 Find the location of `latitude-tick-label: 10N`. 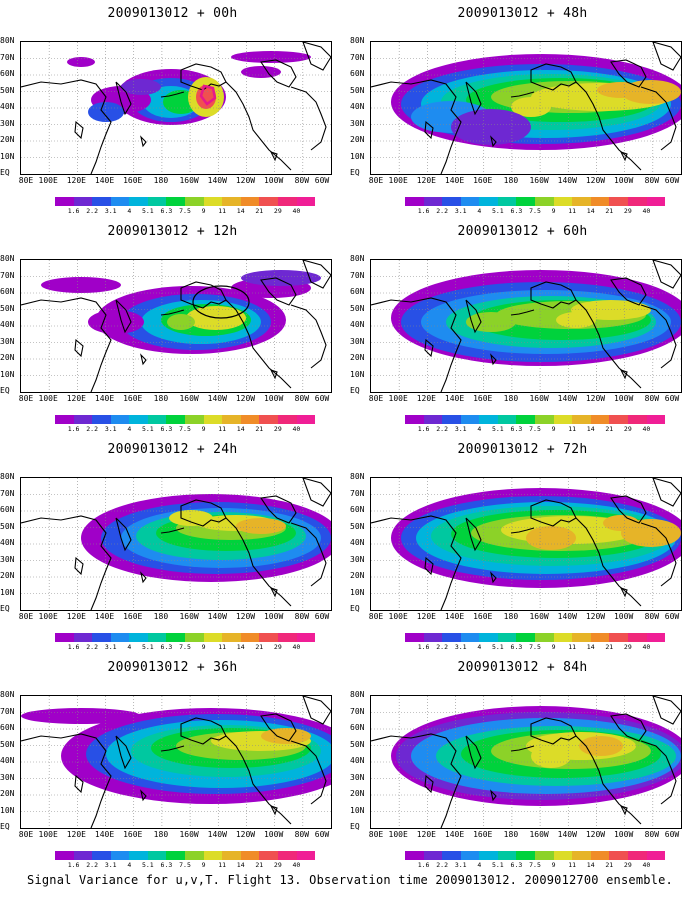

latitude-tick-label: 10N is located at coordinates (7, 156).